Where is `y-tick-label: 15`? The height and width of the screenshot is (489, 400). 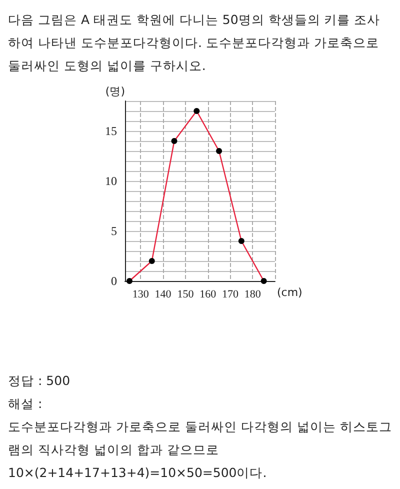 y-tick-label: 15 is located at coordinates (111, 131).